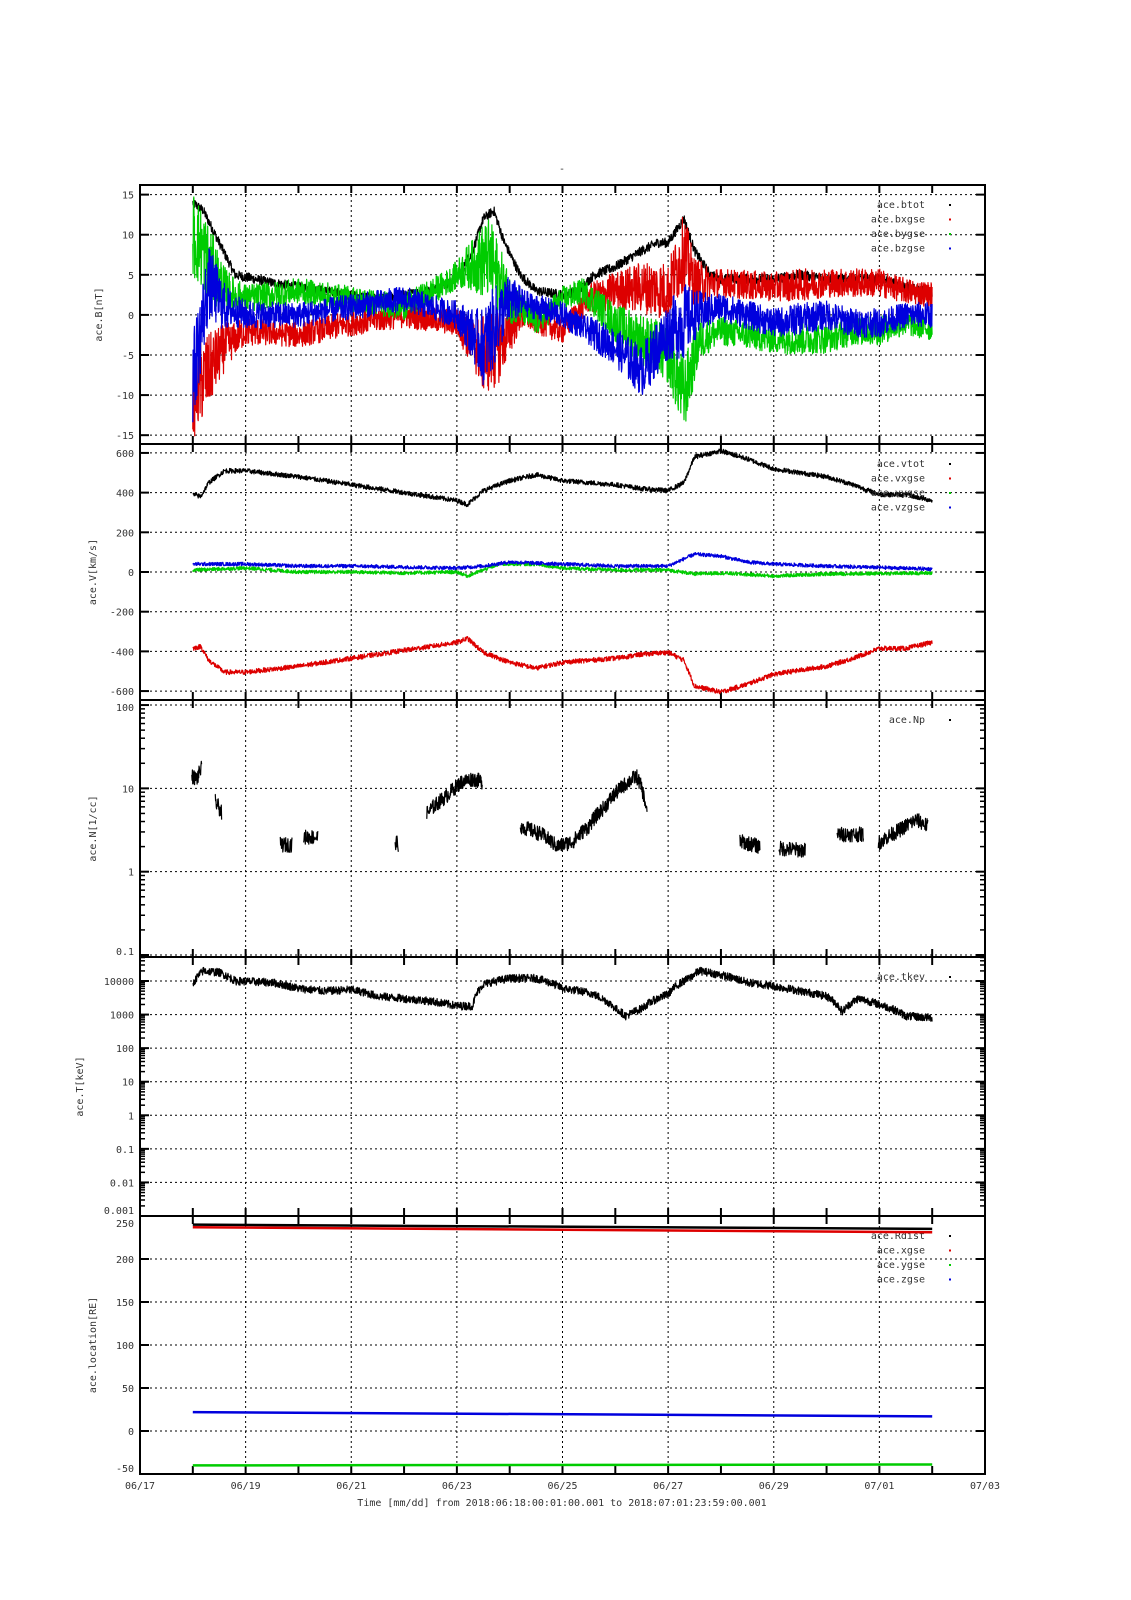 The height and width of the screenshot is (1600, 1131). I want to click on y-tick-label: -5, so click(128, 356).